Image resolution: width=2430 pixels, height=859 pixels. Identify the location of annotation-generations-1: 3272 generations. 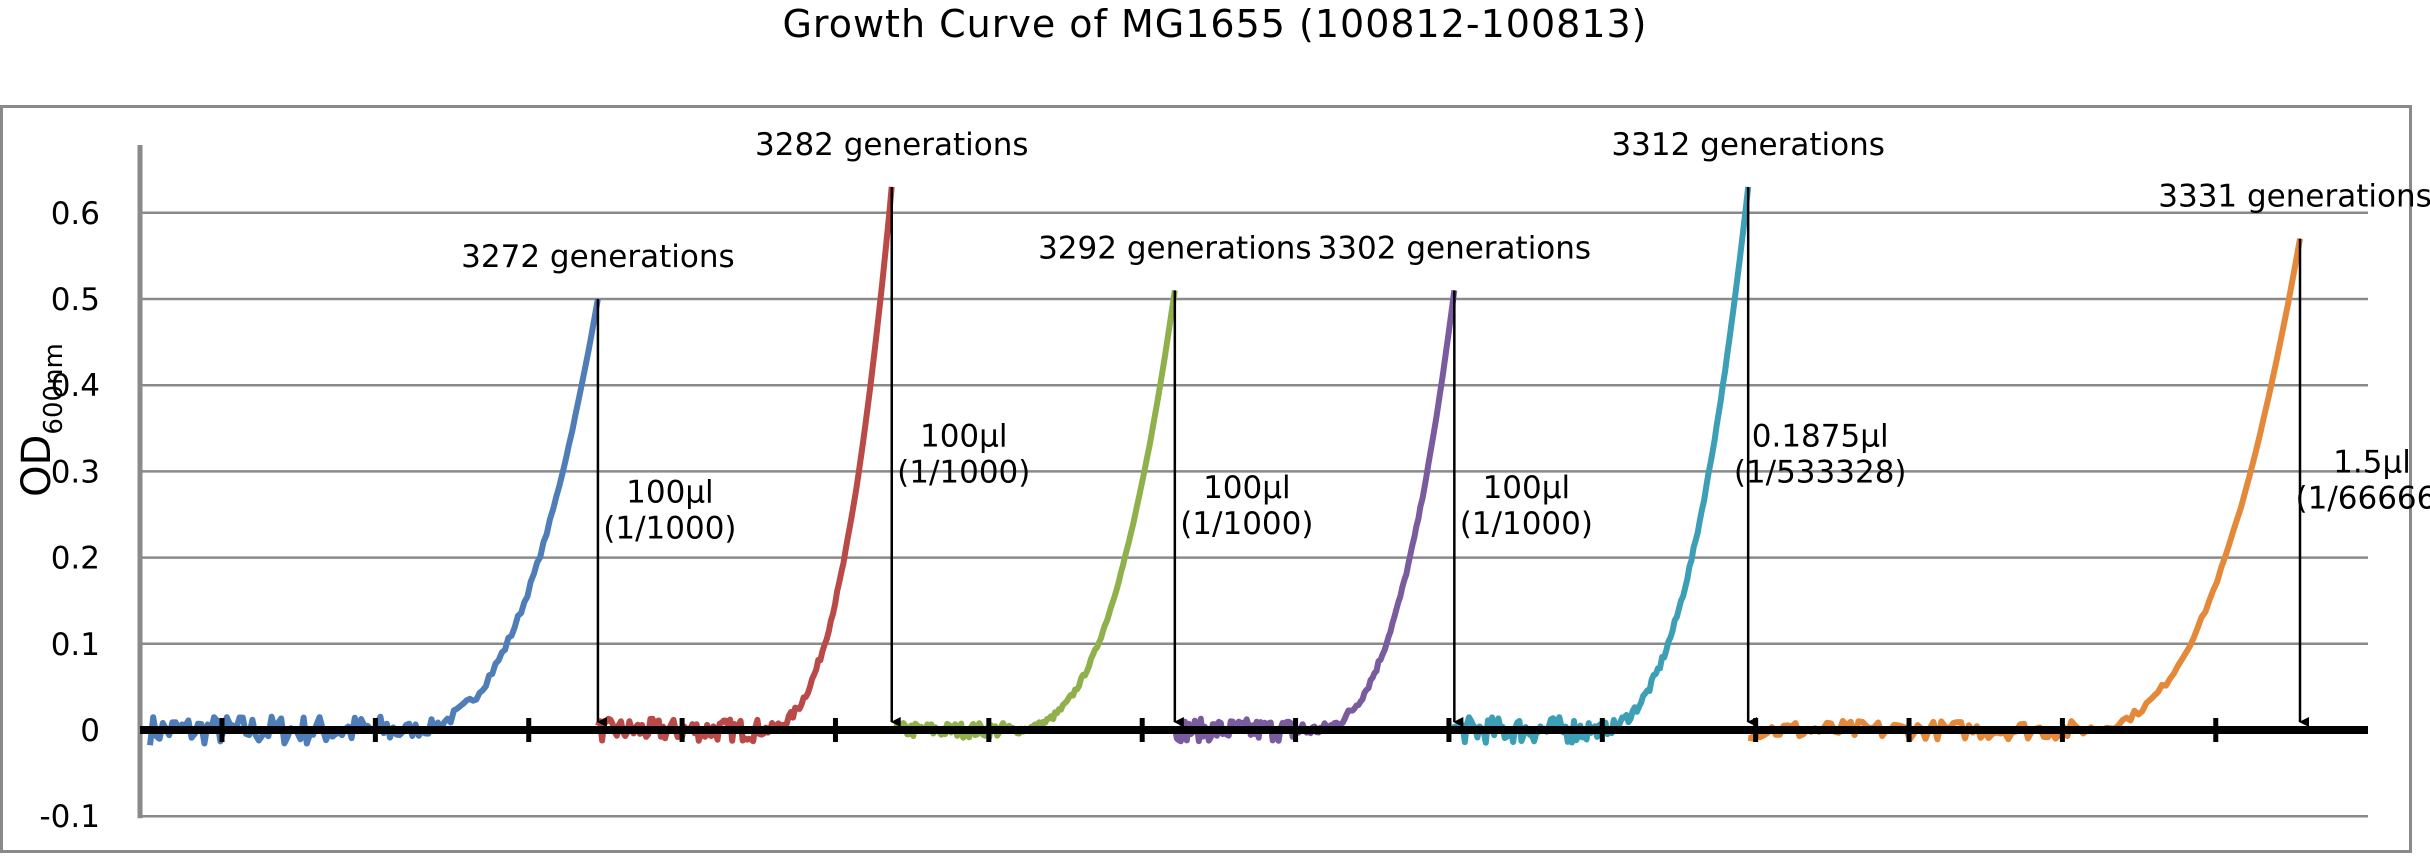
(598, 257).